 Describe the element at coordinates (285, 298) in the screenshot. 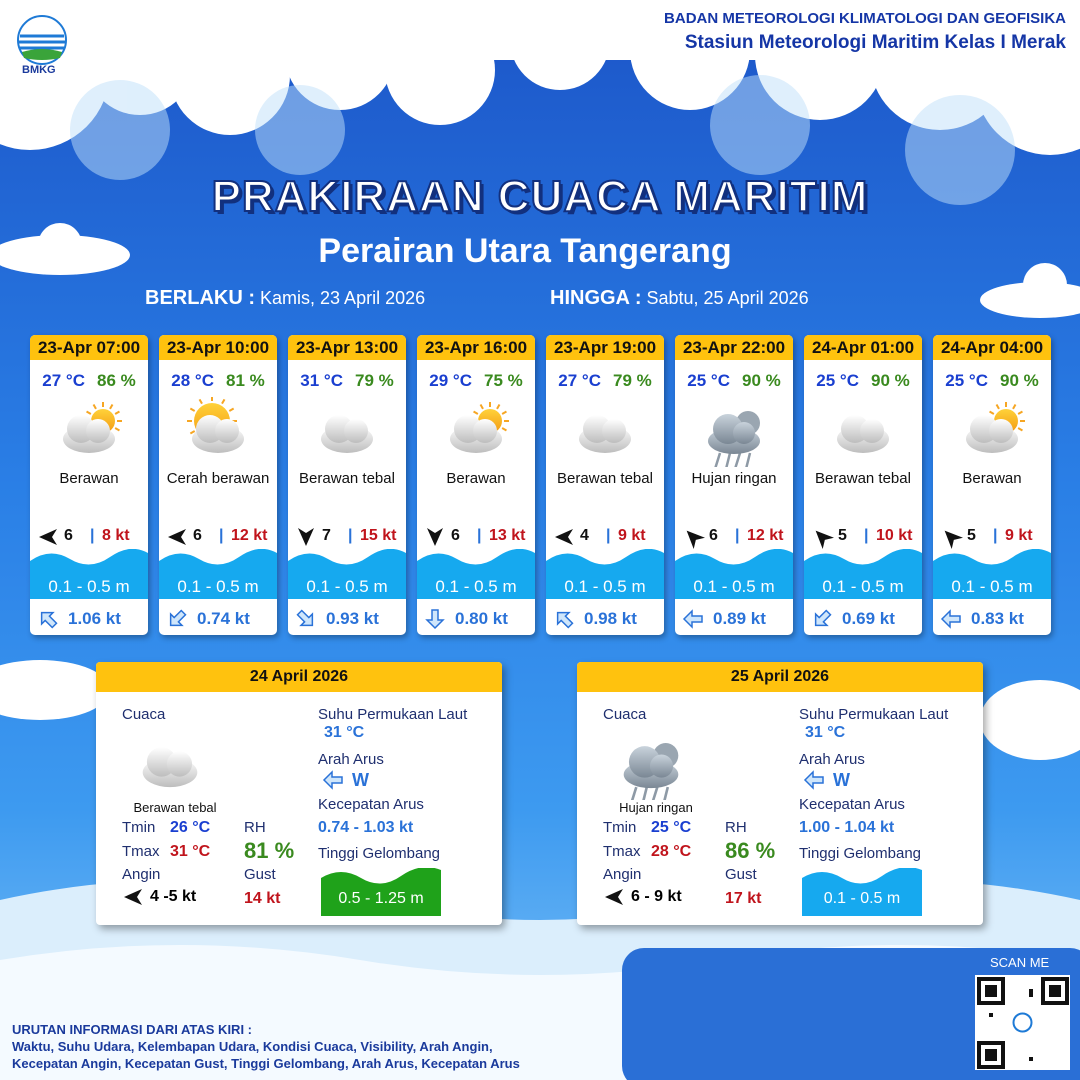

I see `valid-from: BERLAKU : Kamis, 23 April 2026` at that location.